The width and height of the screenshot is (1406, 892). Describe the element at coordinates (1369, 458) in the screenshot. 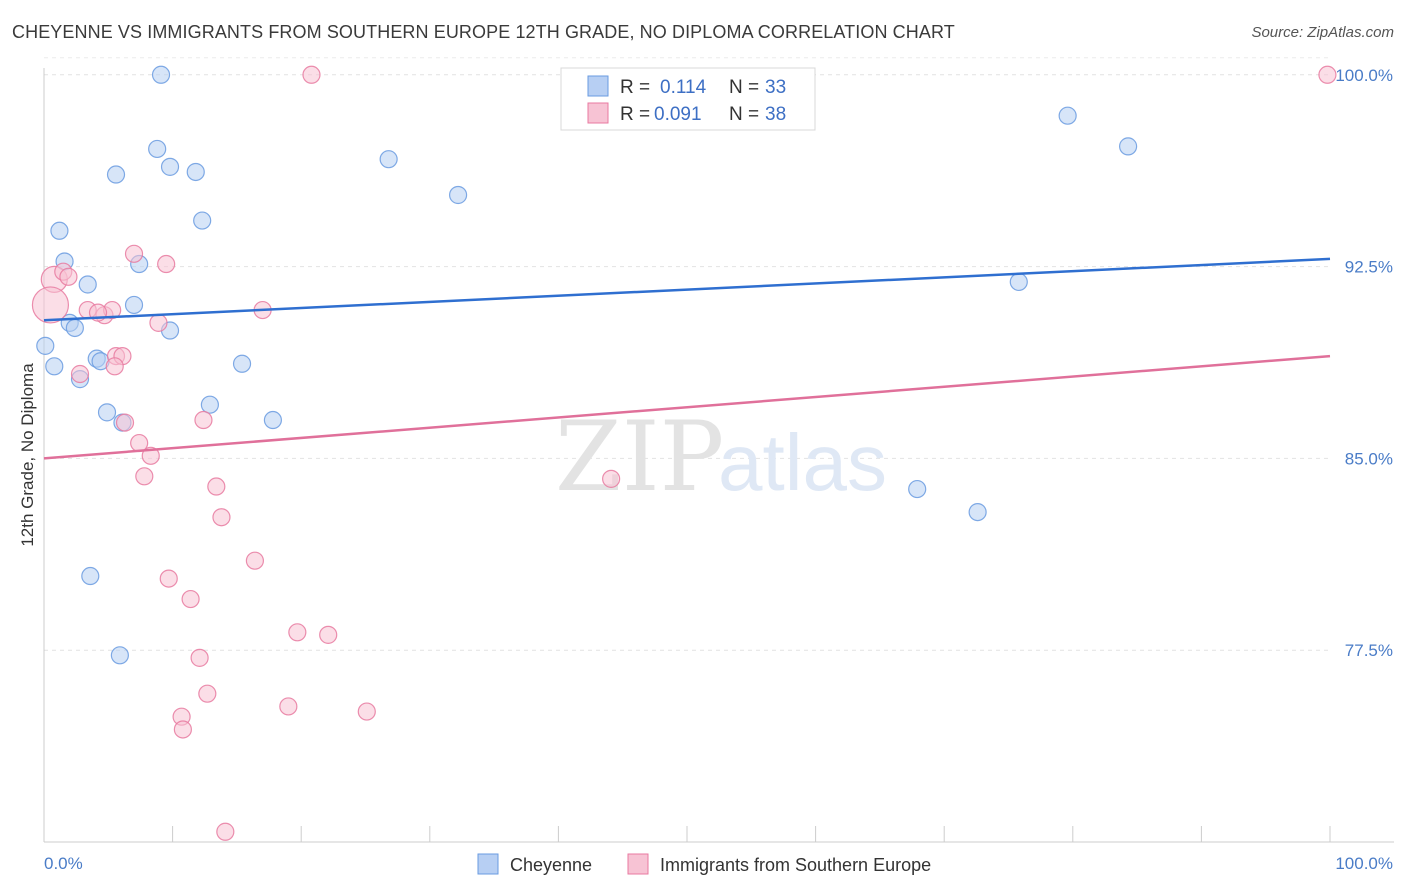

I see `y-tick-label: 85.0%` at that location.